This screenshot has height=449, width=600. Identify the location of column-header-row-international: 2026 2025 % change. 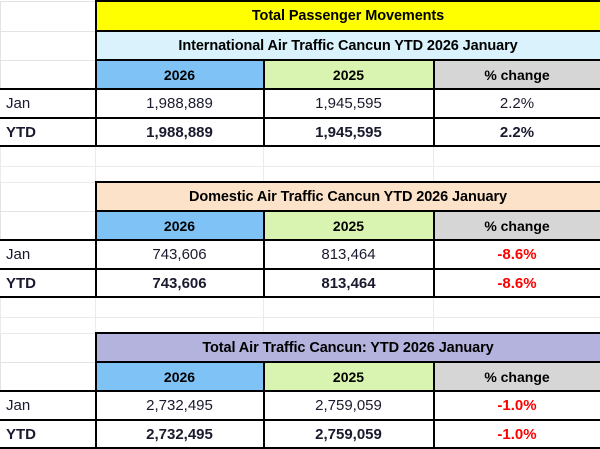
(300, 74).